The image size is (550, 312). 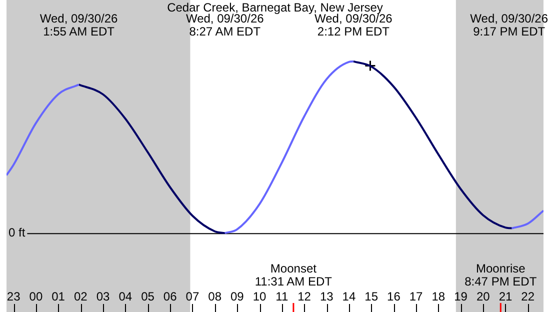 I want to click on x-tick-label: 23, so click(x=13, y=297).